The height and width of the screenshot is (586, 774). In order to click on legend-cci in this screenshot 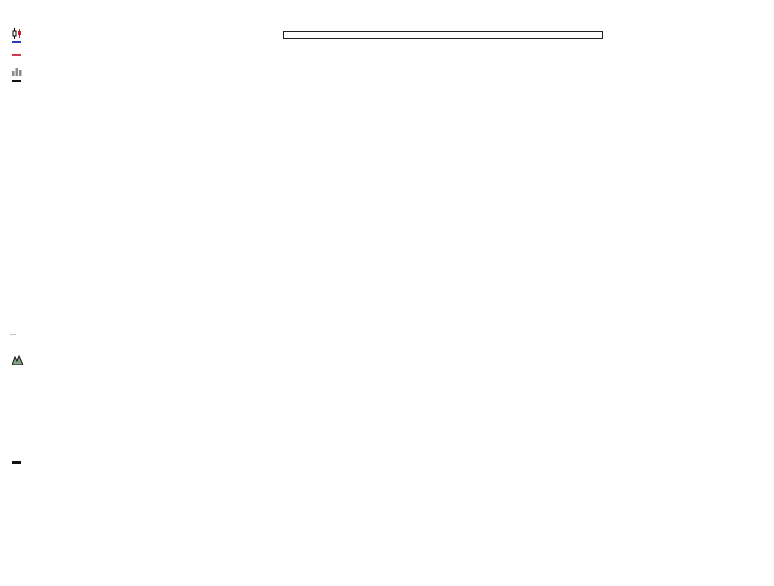, I will do `click(19, 360)`.